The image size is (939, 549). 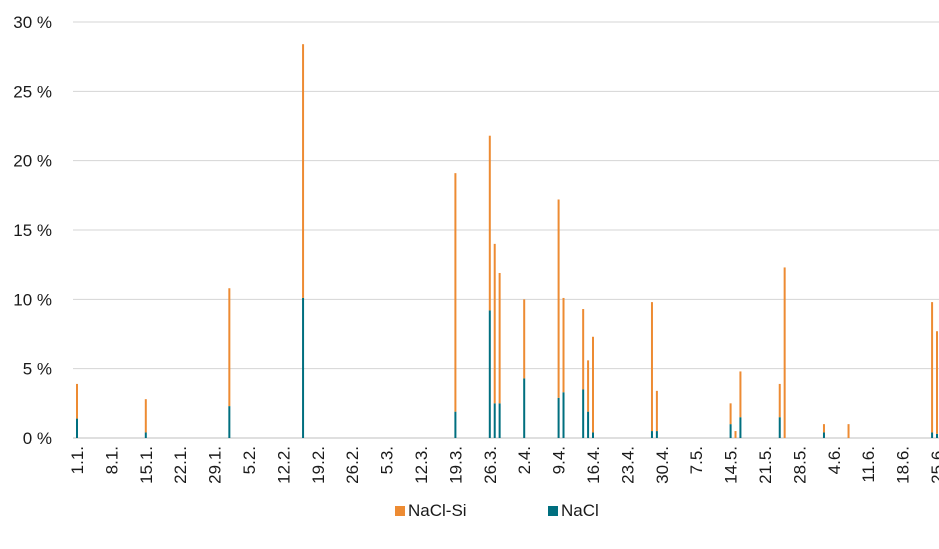 I want to click on y-tick-label: 5 %, so click(x=37, y=369).